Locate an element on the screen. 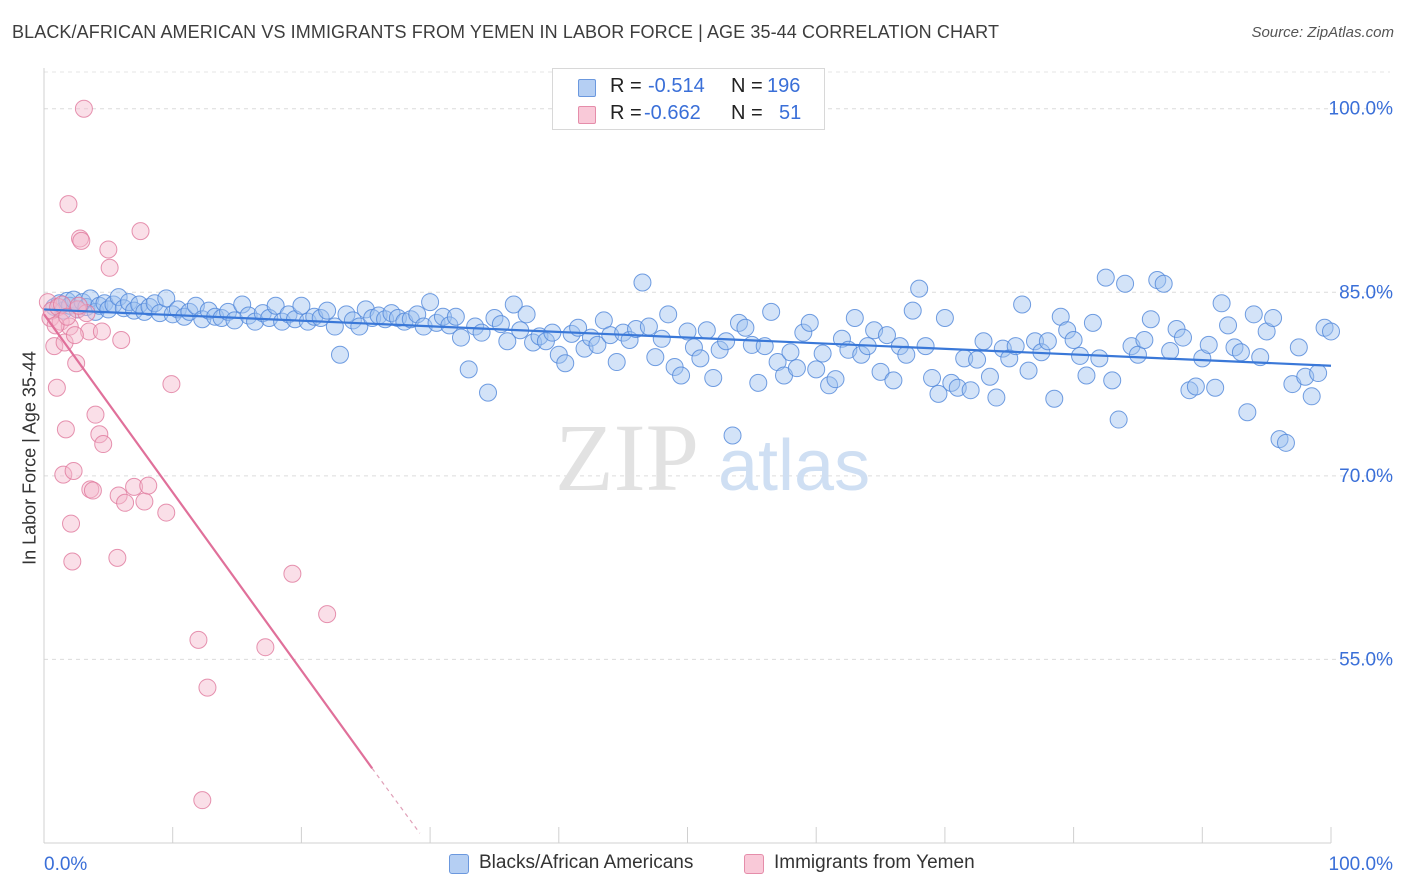 This screenshot has width=1406, height=892. legend-row-yemen: R = -0.662 N = 51 is located at coordinates (688, 114).